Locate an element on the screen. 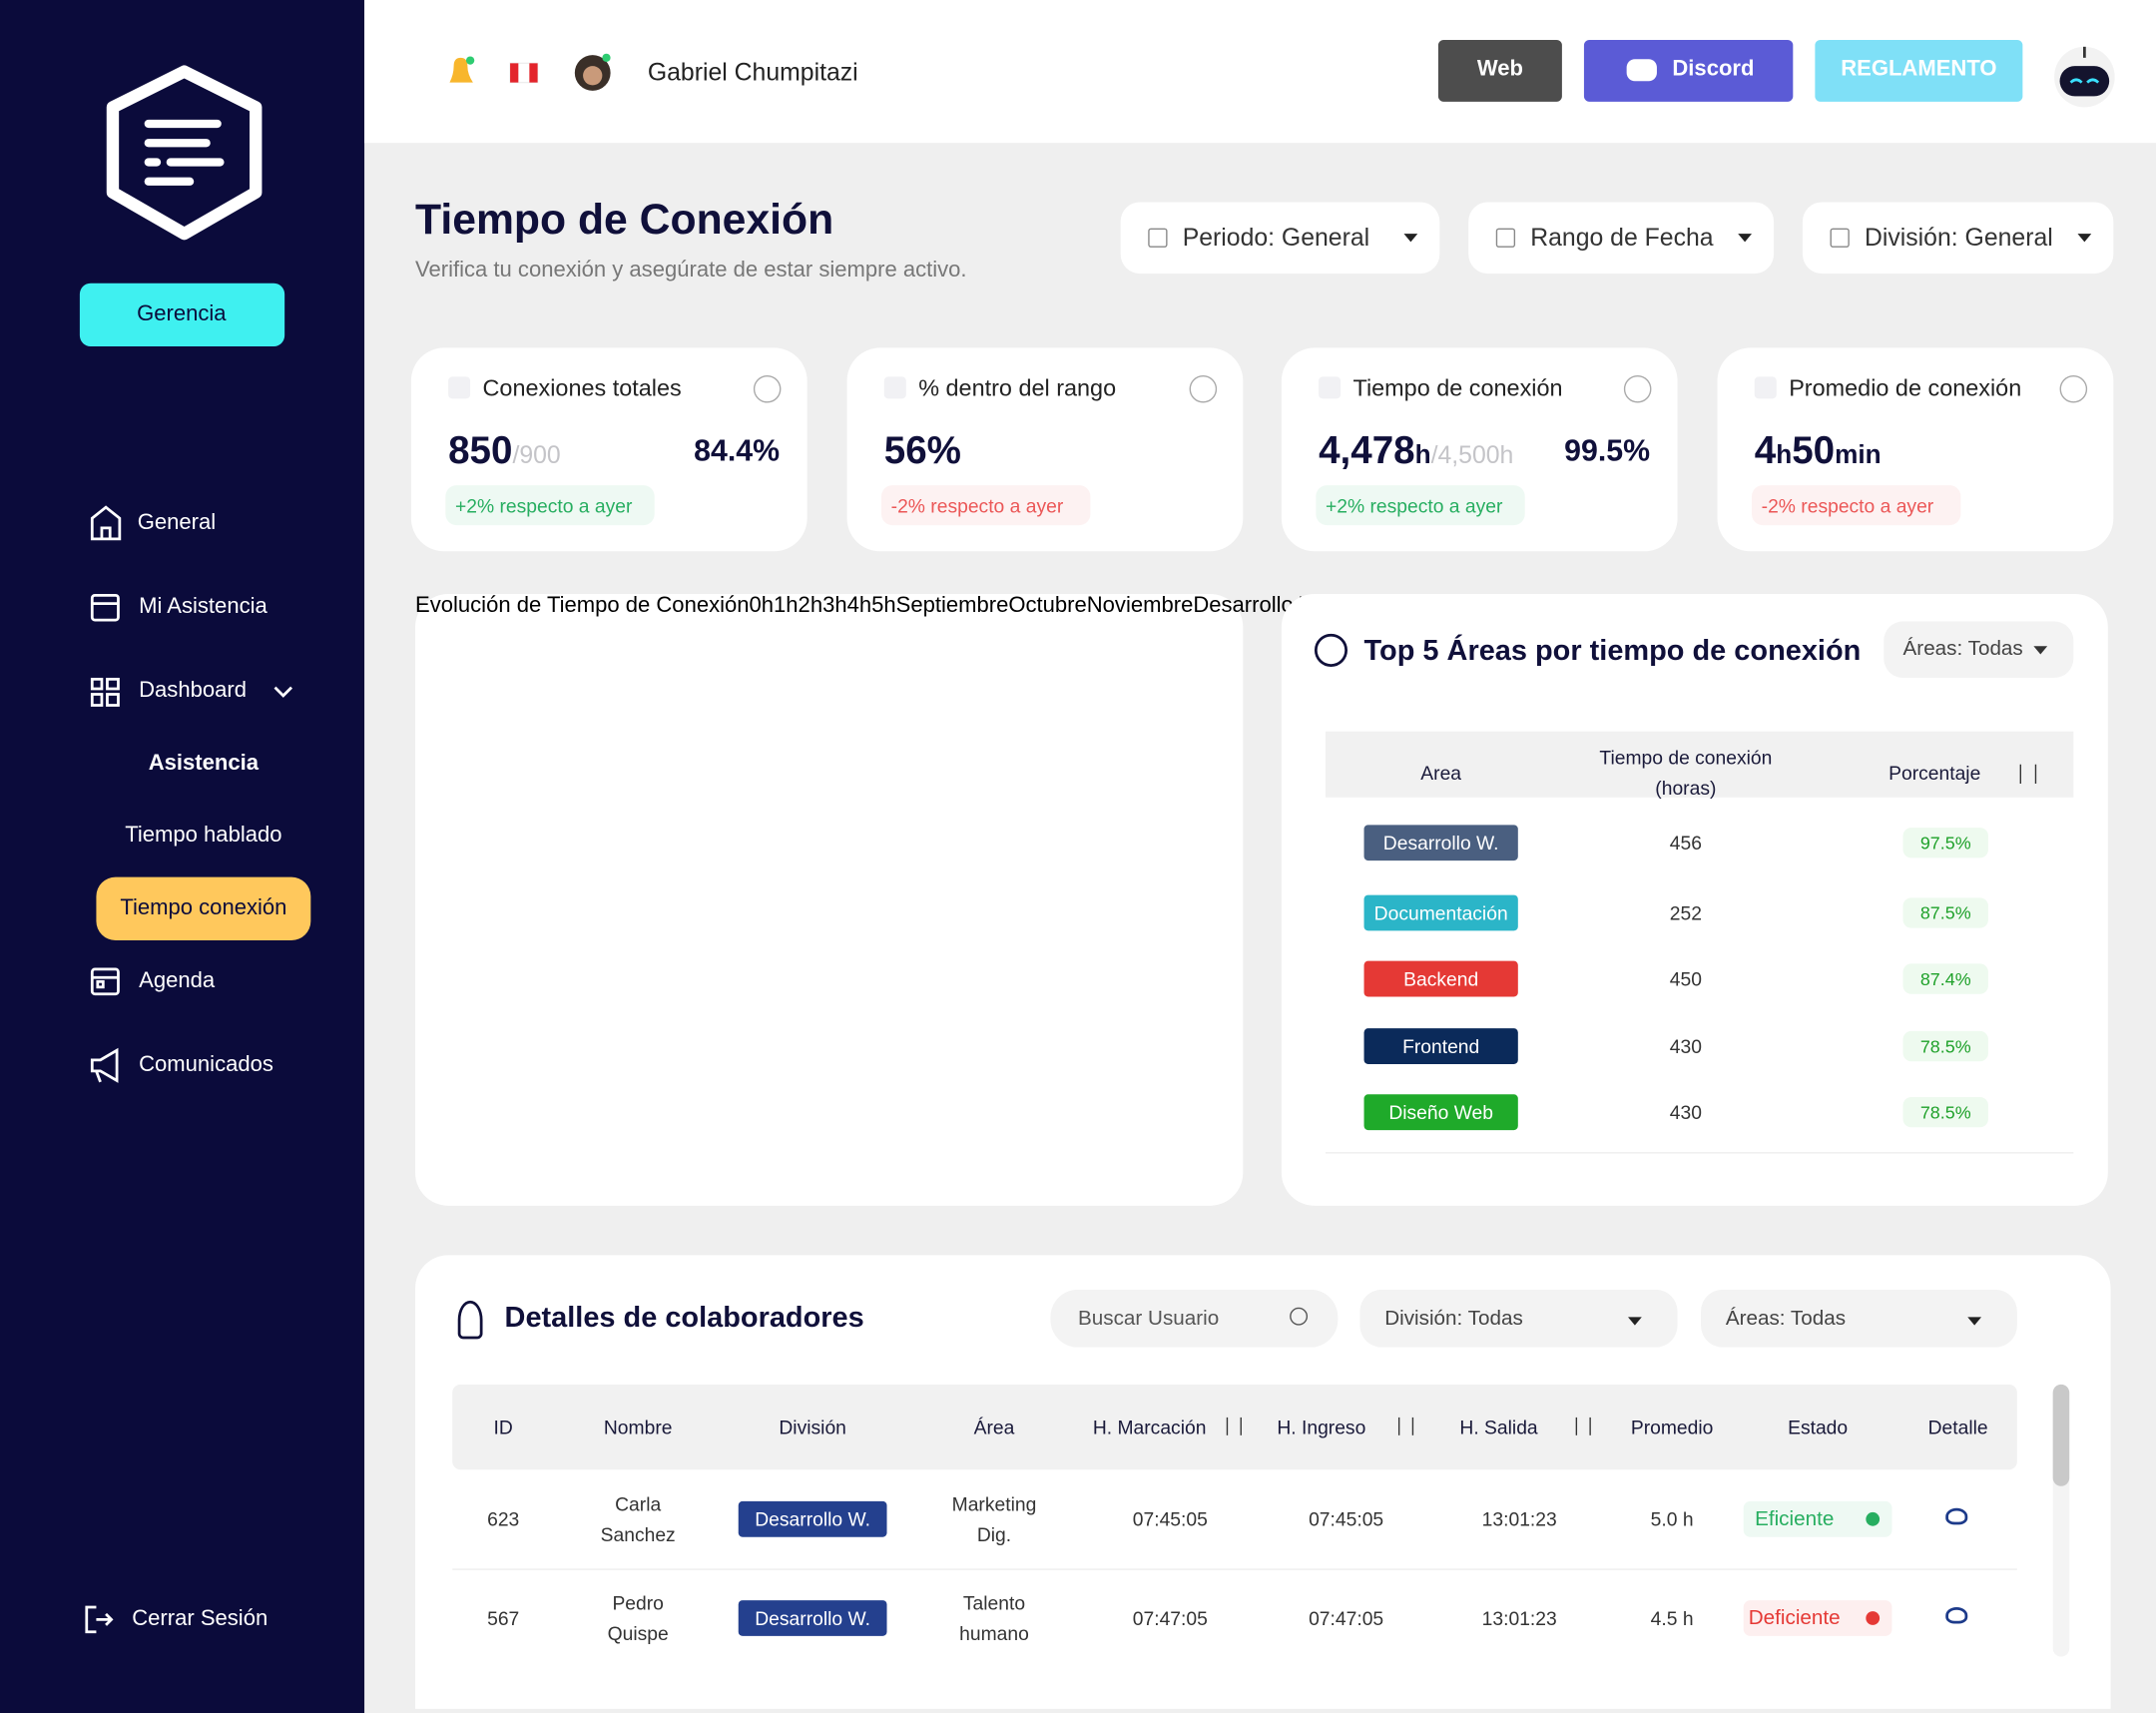  kpi-total: /4,500h is located at coordinates (1472, 455).